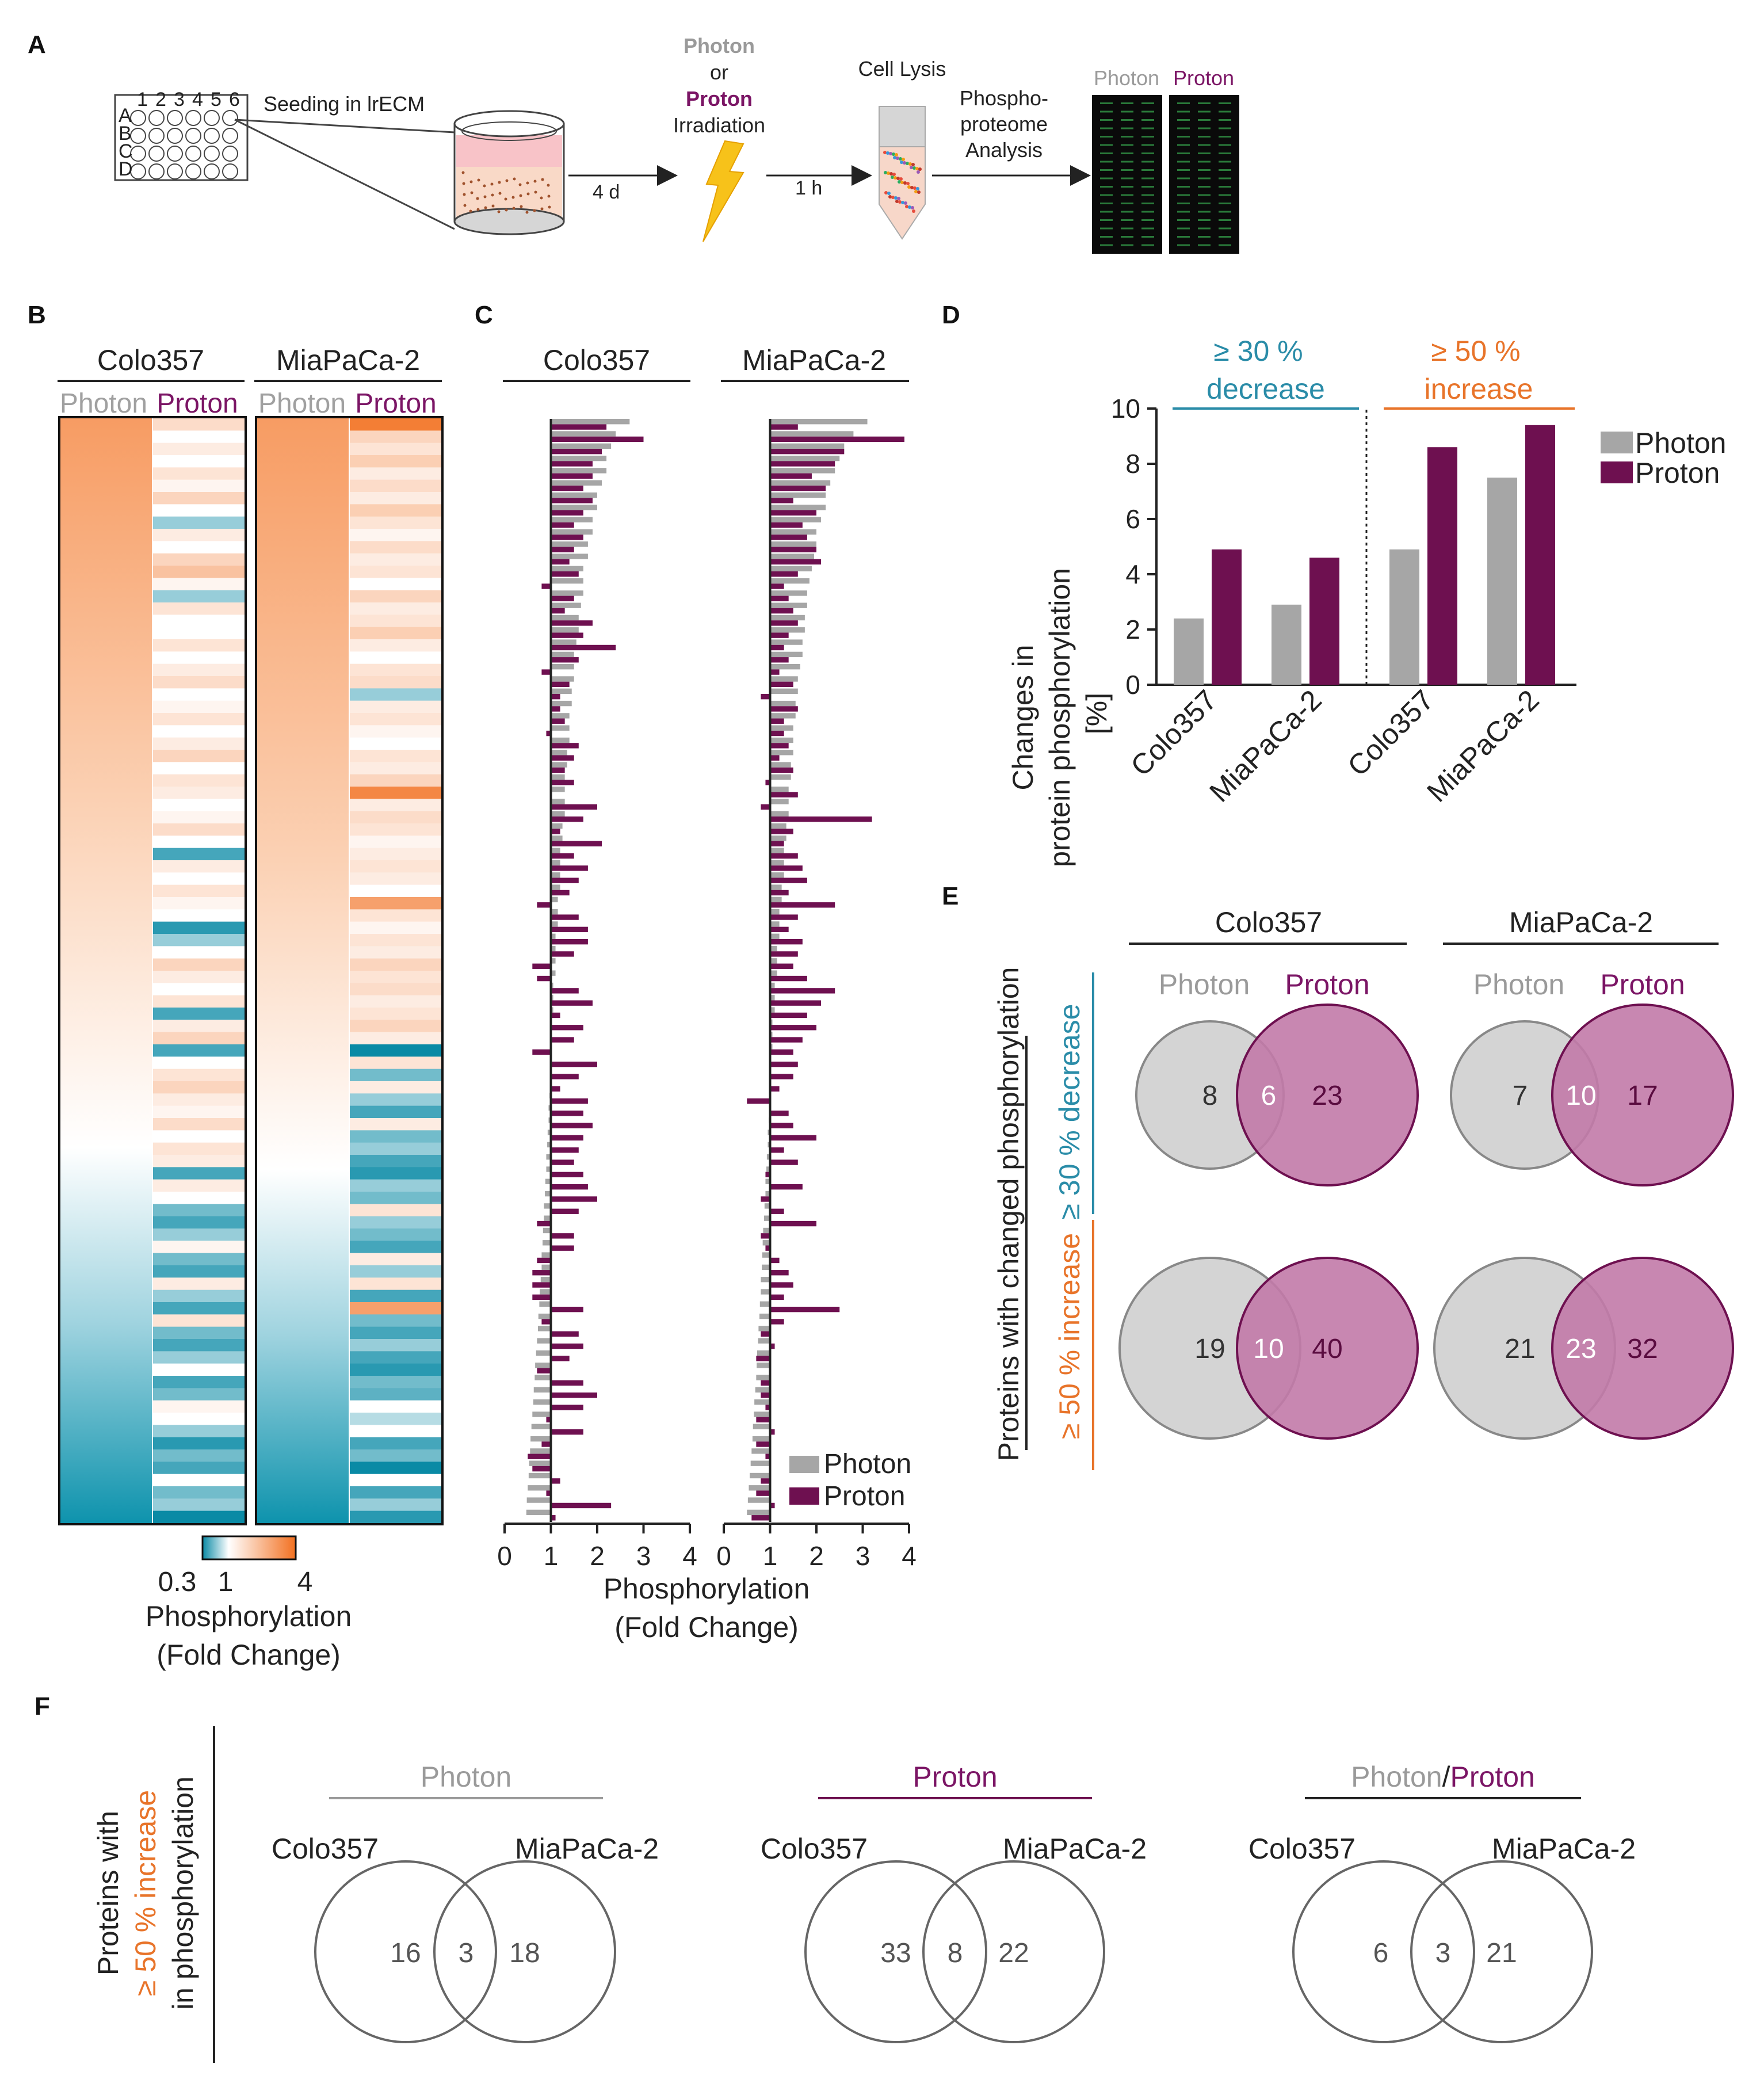 The width and height of the screenshot is (1764, 2087). What do you see at coordinates (1132, 629) in the screenshot?
I see `d-y-tick: 2` at bounding box center [1132, 629].